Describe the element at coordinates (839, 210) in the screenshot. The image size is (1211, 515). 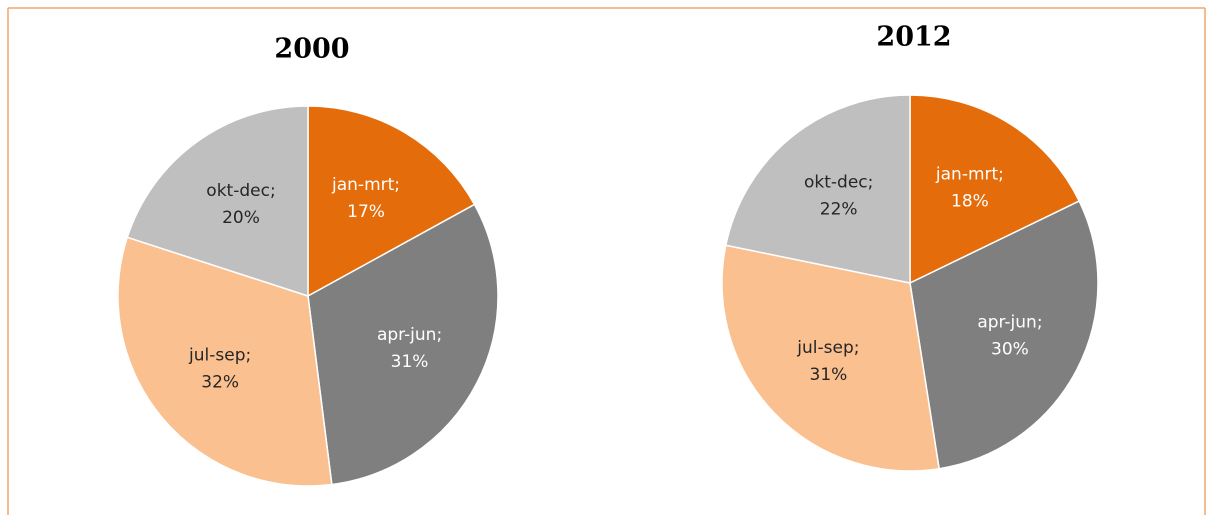
I see `slice-value-label: 22%` at that location.